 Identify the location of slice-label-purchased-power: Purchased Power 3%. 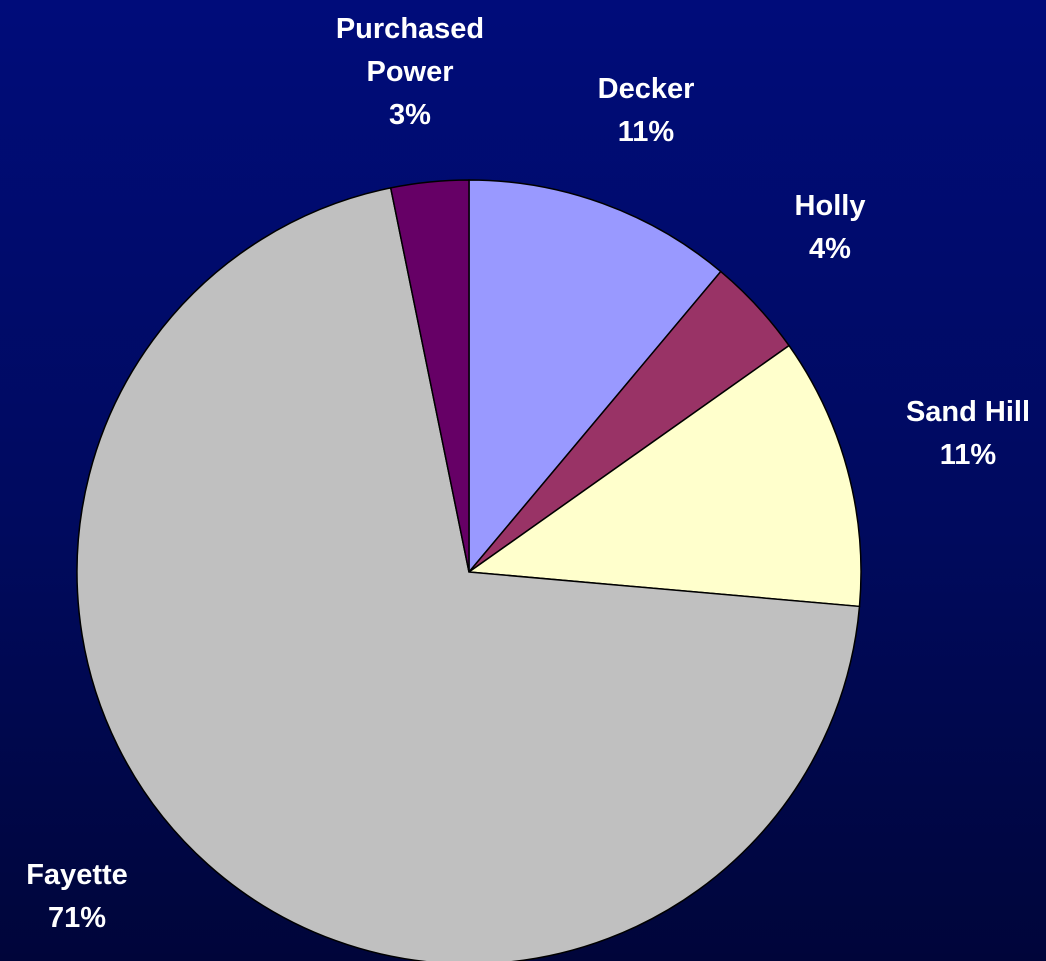
(410, 72).